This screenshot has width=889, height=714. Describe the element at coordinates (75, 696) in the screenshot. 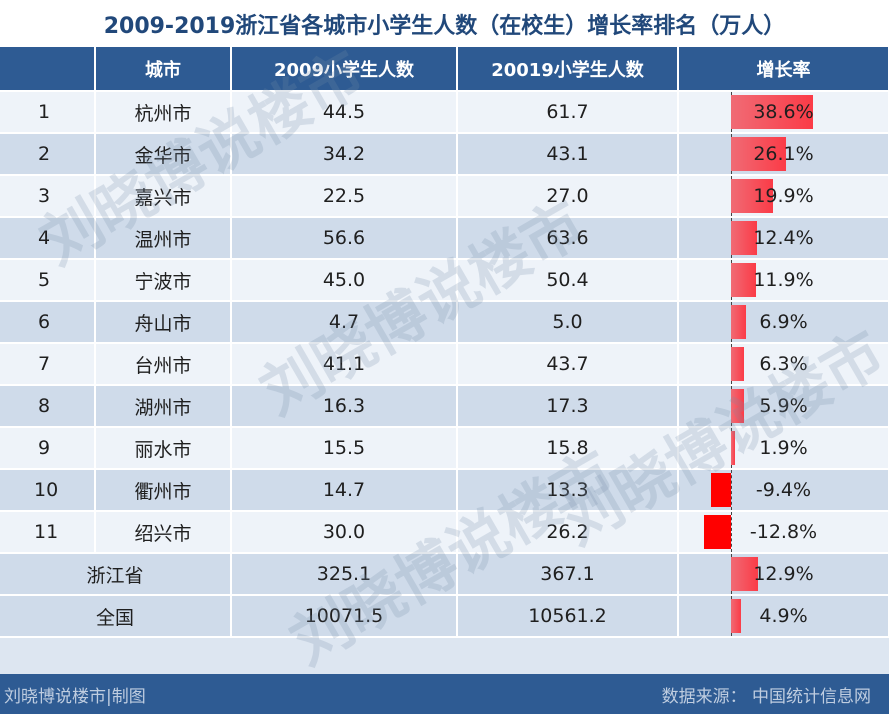

I see `footer-credit: 刘晓博说楼市|制图` at that location.